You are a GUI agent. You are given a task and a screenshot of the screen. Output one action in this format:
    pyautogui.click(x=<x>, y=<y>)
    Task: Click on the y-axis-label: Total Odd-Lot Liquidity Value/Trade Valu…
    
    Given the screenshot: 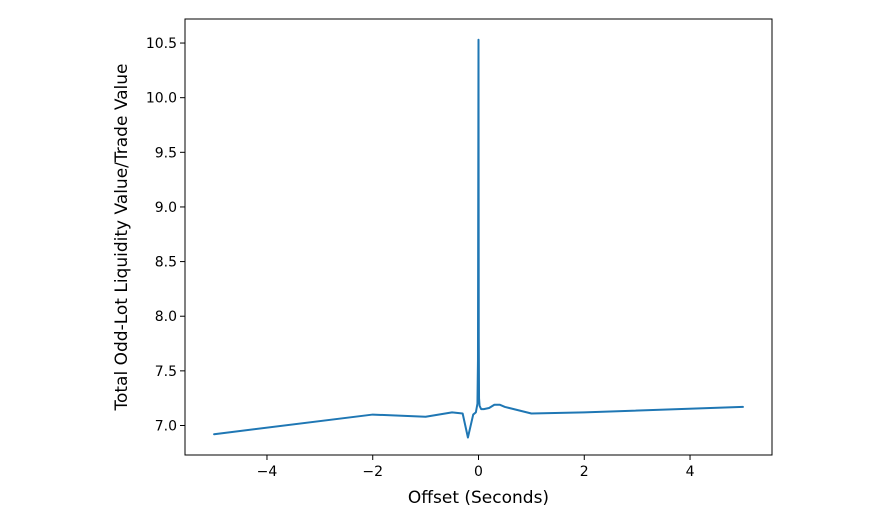 What is the action you would take?
    pyautogui.click(x=122, y=237)
    